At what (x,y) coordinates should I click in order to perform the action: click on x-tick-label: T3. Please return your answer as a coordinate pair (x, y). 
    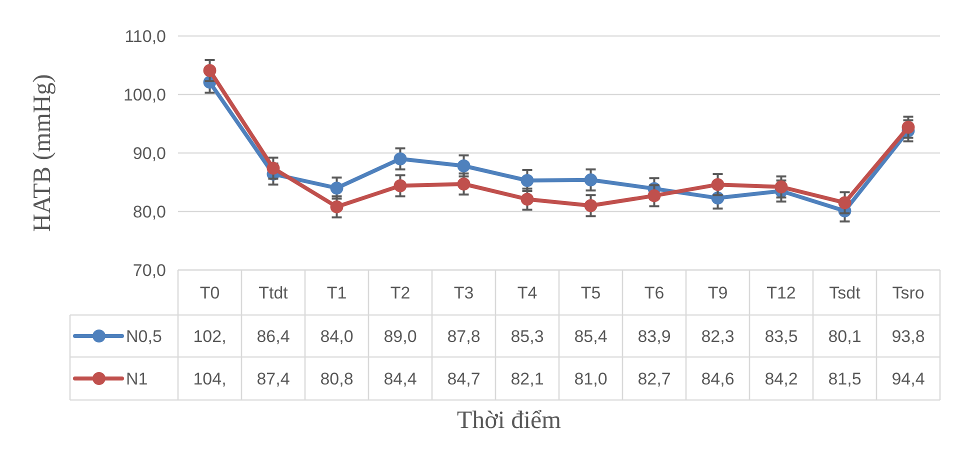
    Looking at the image, I should click on (464, 292).